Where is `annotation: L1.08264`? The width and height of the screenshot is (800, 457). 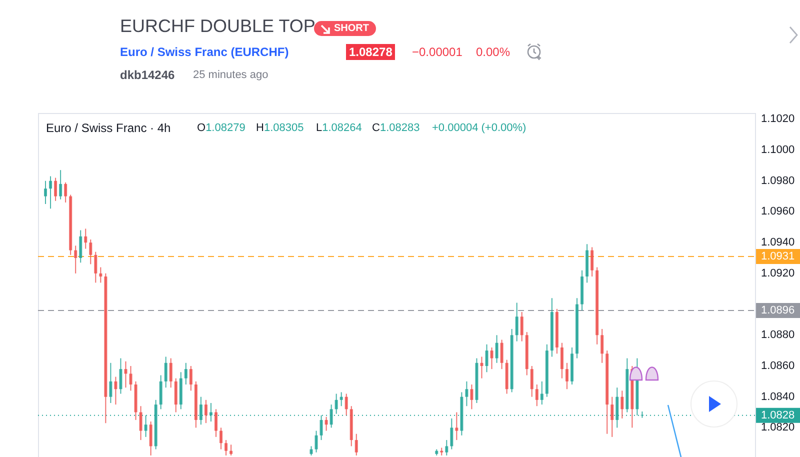 annotation: L1.08264 is located at coordinates (339, 128).